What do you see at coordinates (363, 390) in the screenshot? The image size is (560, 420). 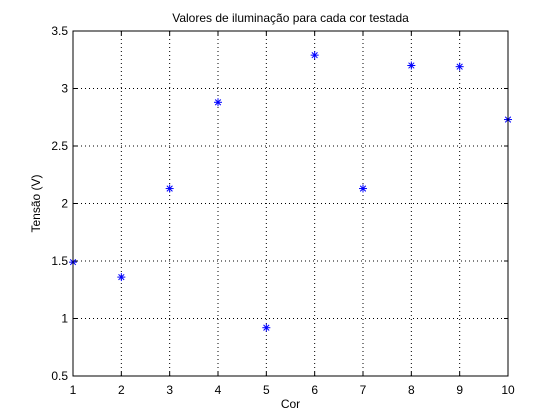 I see `x-tick-label: 7` at bounding box center [363, 390].